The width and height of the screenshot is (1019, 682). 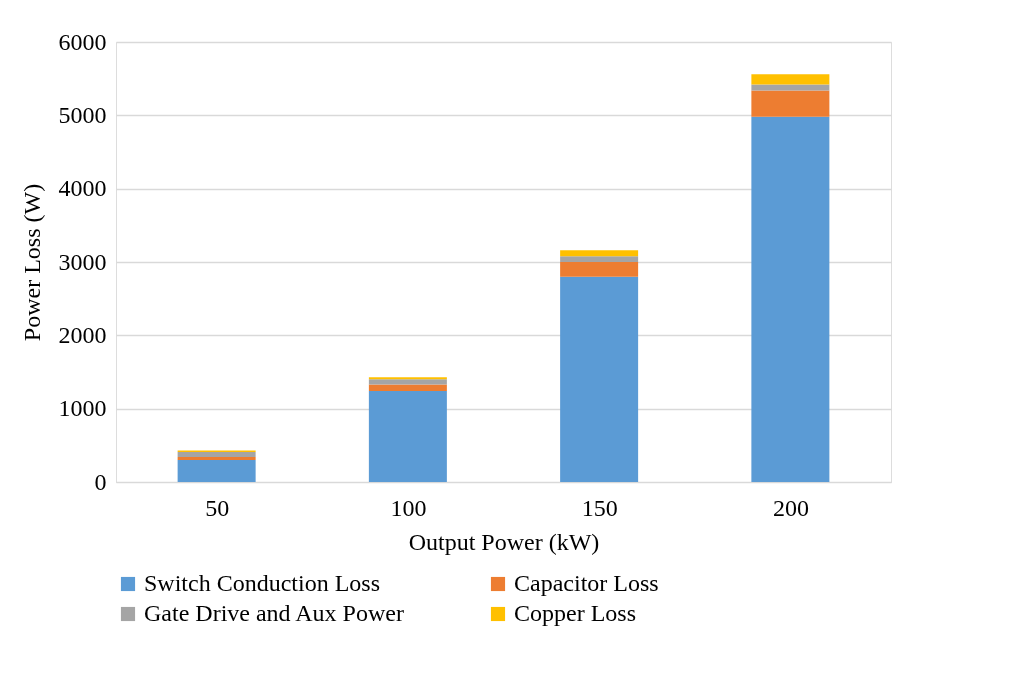 I want to click on legend-label: Switch Conduction Loss, so click(x=262, y=583).